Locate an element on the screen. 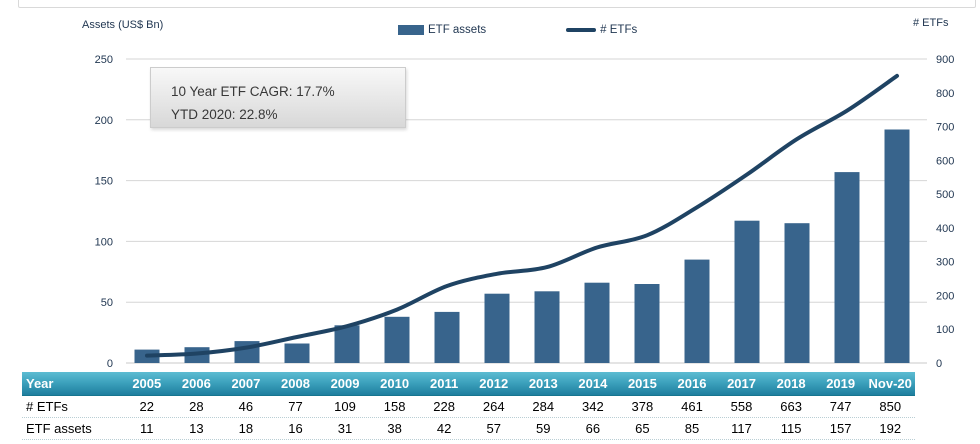  bar-2012 is located at coordinates (497, 328).